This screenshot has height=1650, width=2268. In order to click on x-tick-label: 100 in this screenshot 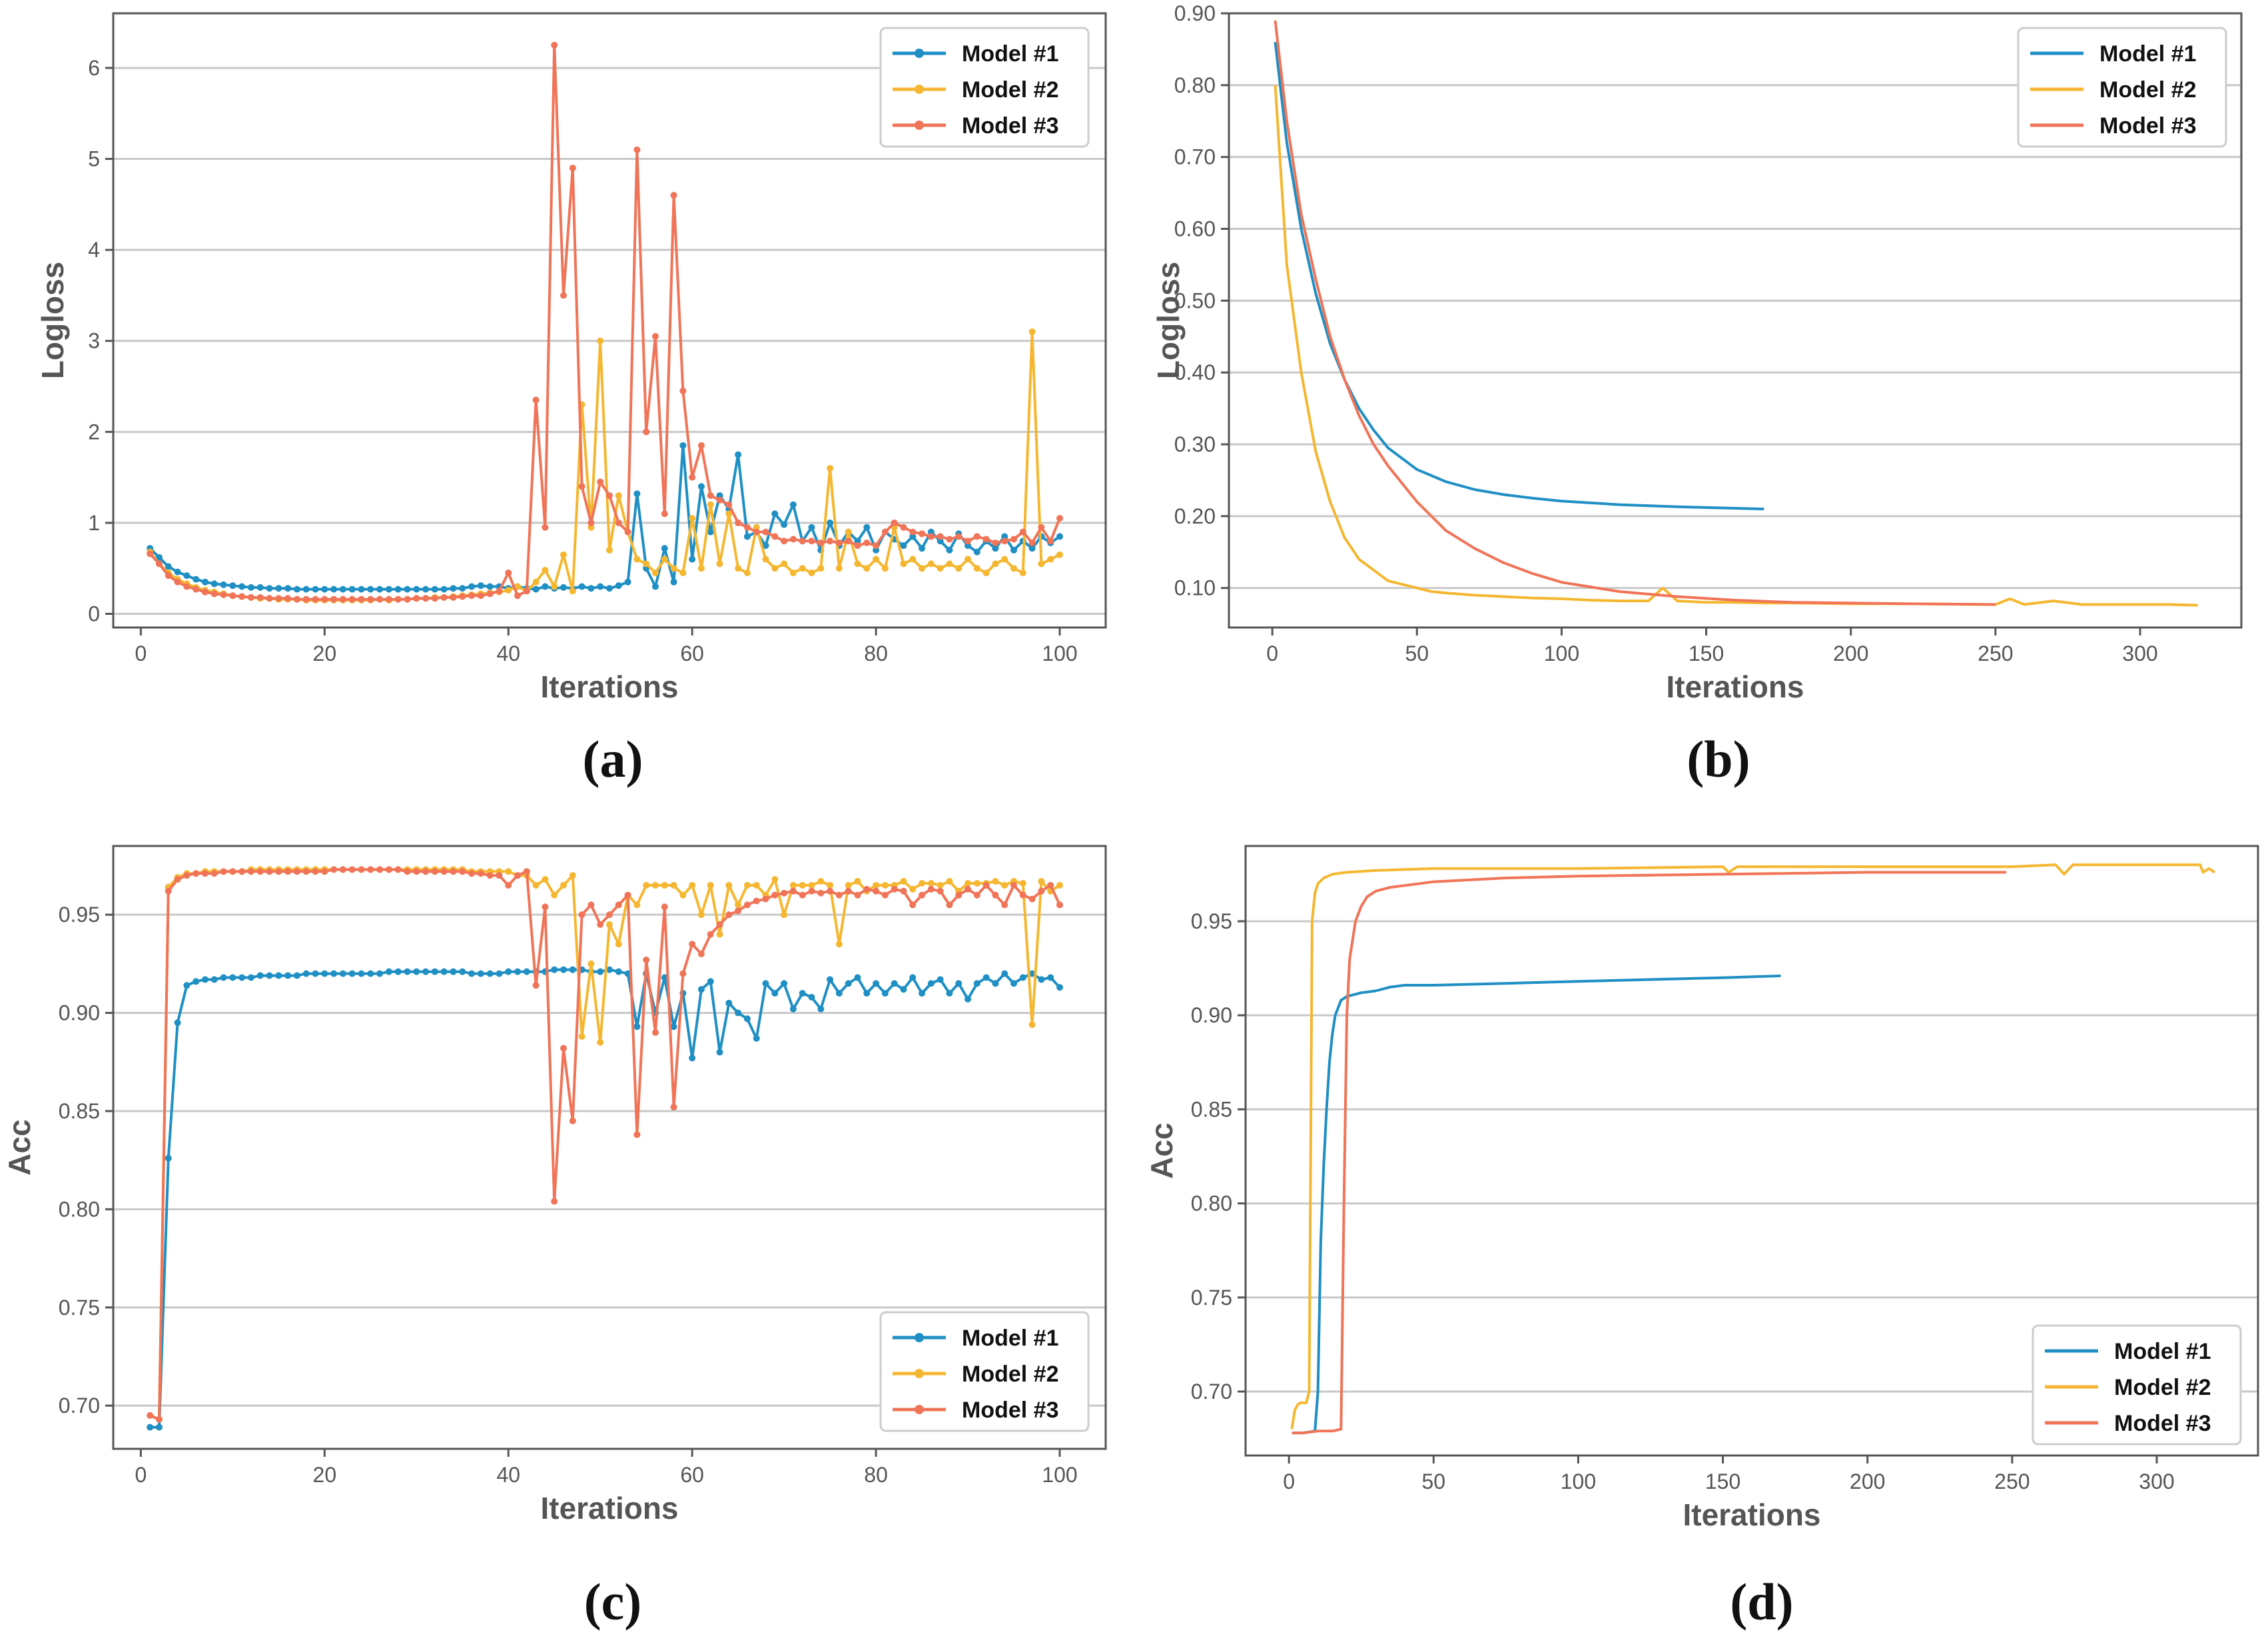, I will do `click(1060, 653)`.